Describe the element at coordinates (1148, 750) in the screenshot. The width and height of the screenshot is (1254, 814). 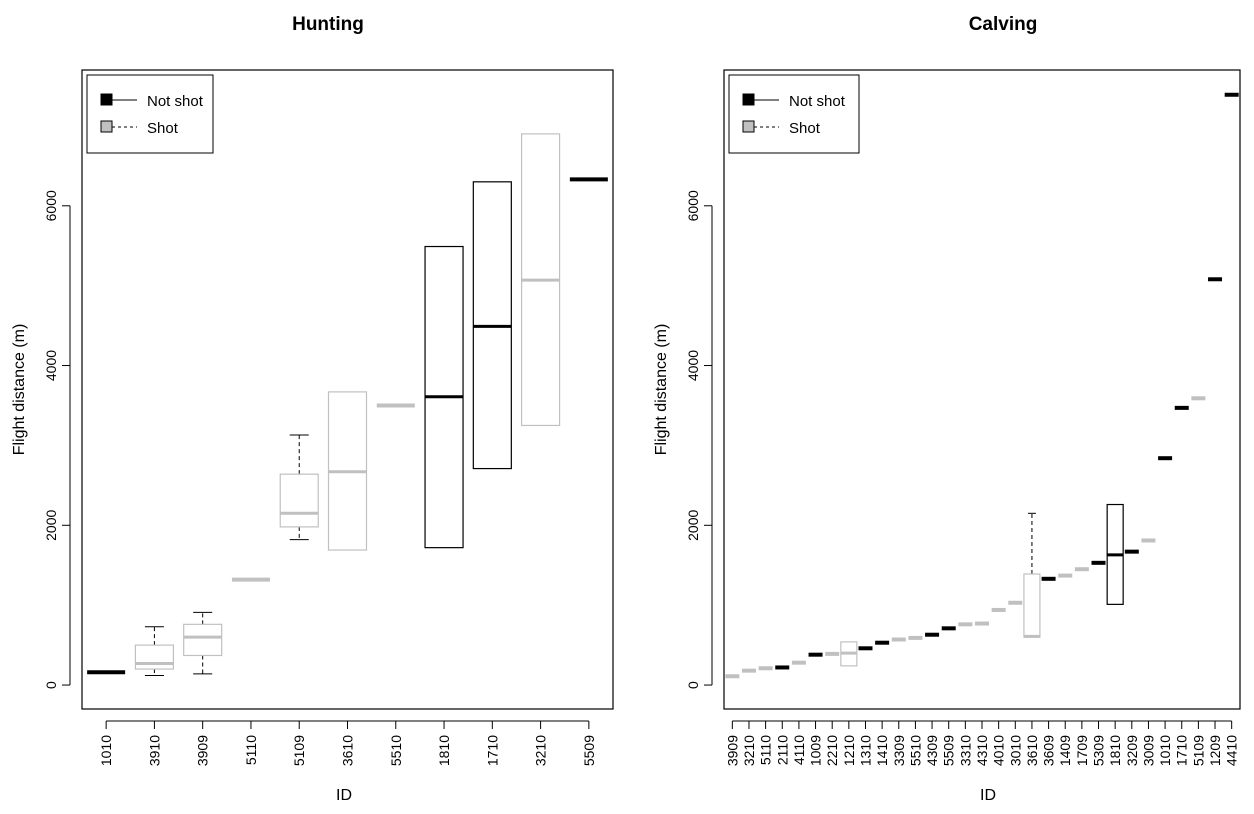
I see `x-tick-label: 3009` at that location.